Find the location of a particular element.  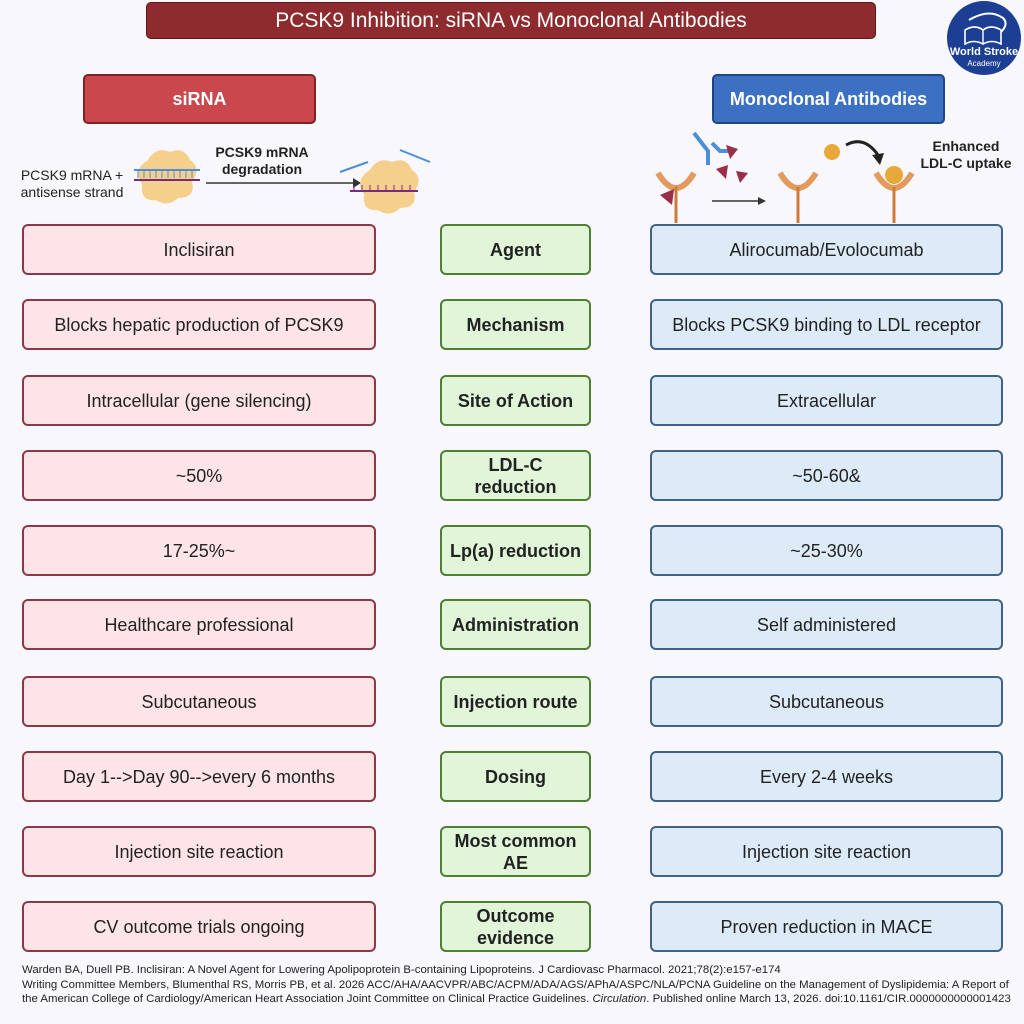

sirna-mechanism-illustration is located at coordinates (282, 181).